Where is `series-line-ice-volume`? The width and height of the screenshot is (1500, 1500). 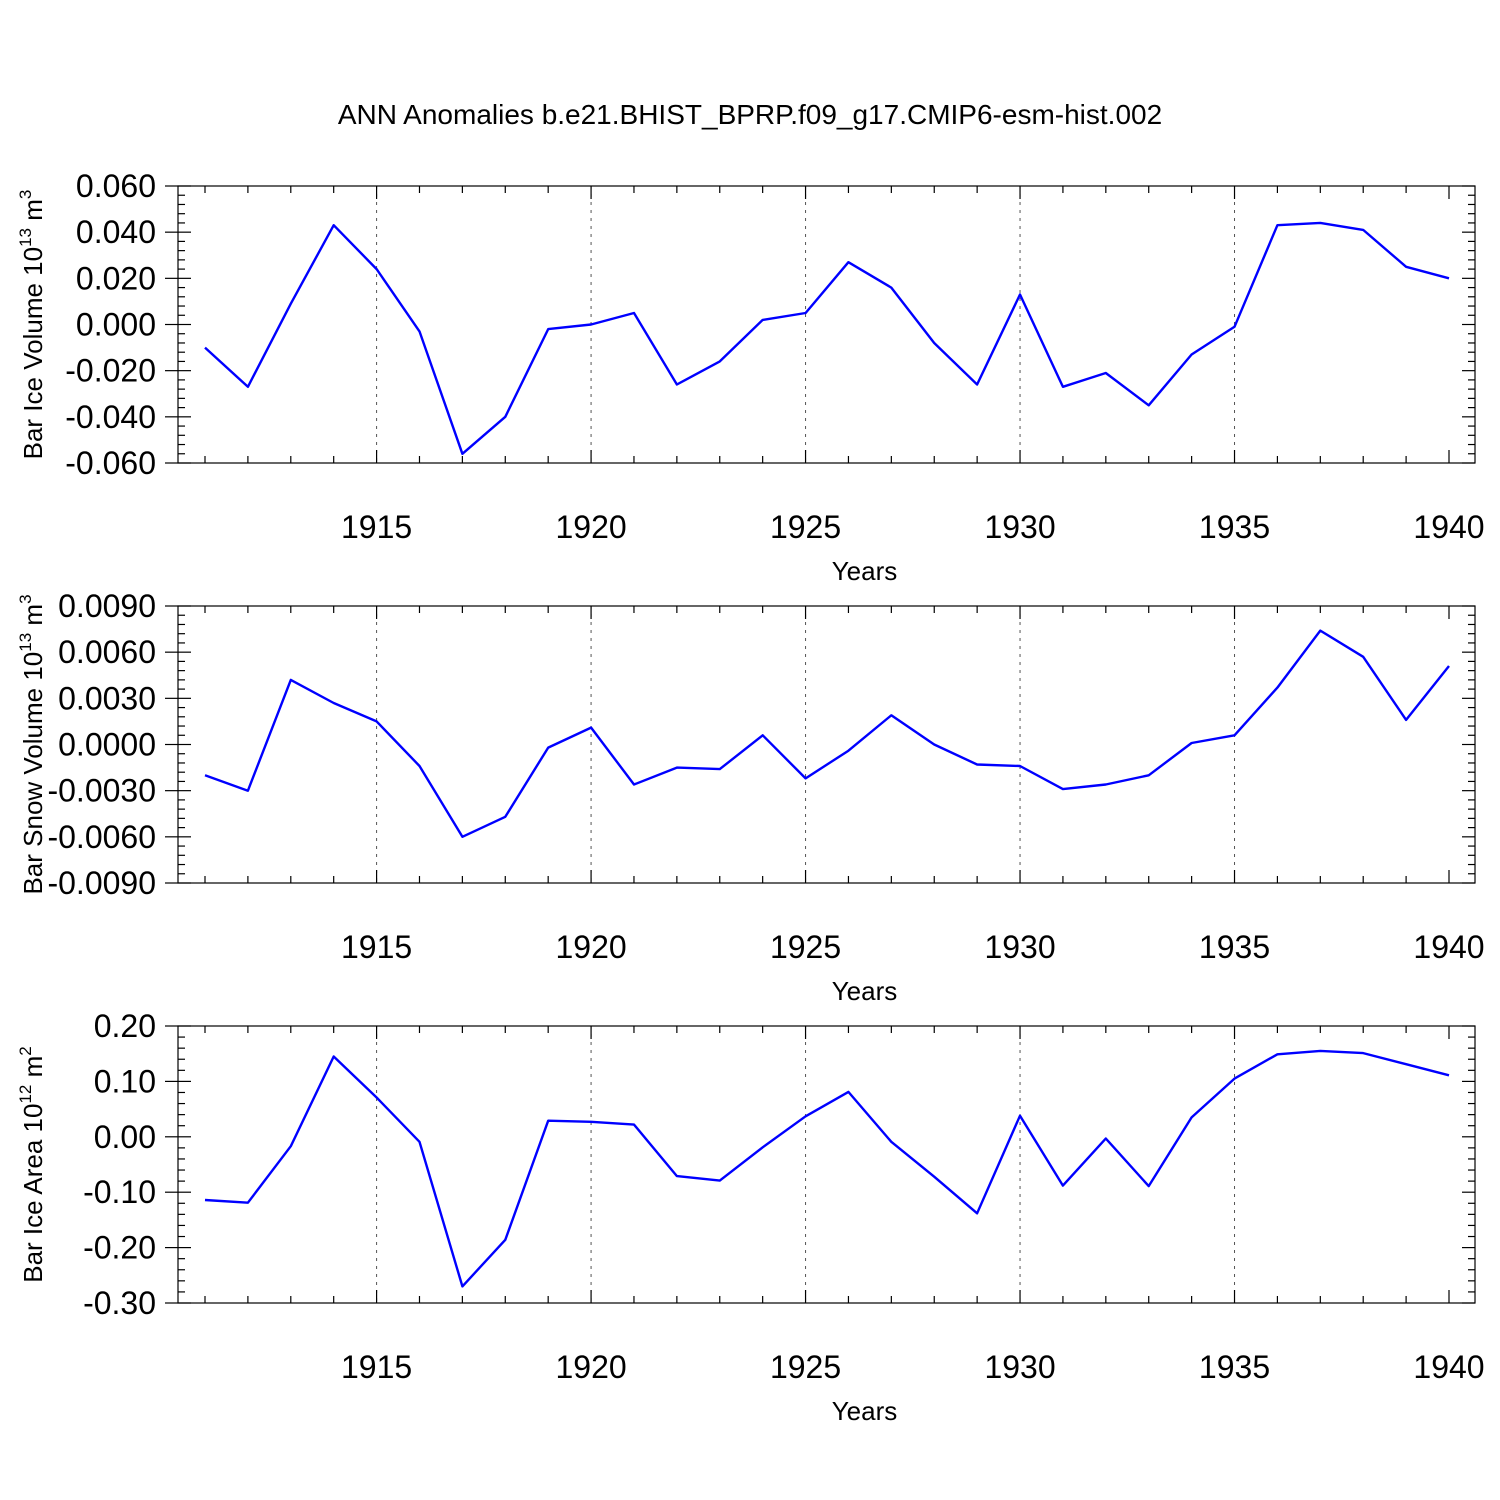 series-line-ice-volume is located at coordinates (827, 338).